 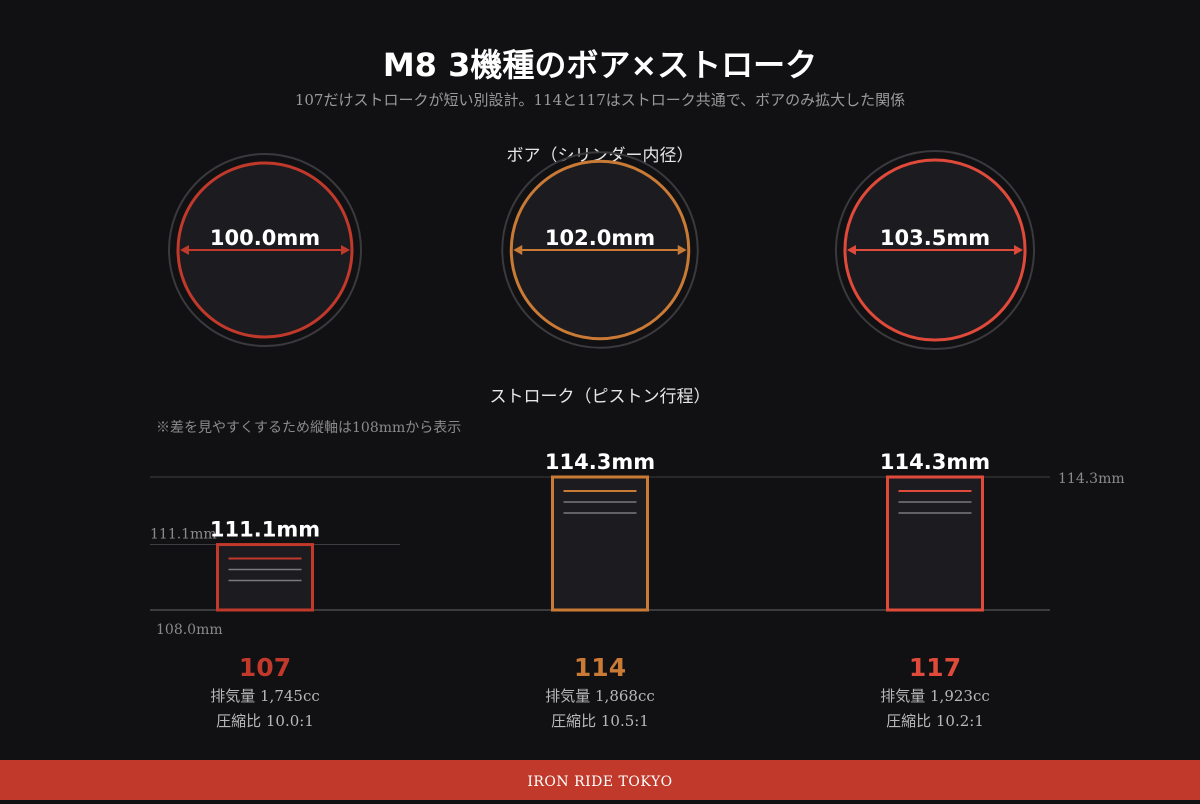 I want to click on model-column-107: 107 排気量 1,745cc 圧縮比 10.0:1, so click(x=265, y=693).